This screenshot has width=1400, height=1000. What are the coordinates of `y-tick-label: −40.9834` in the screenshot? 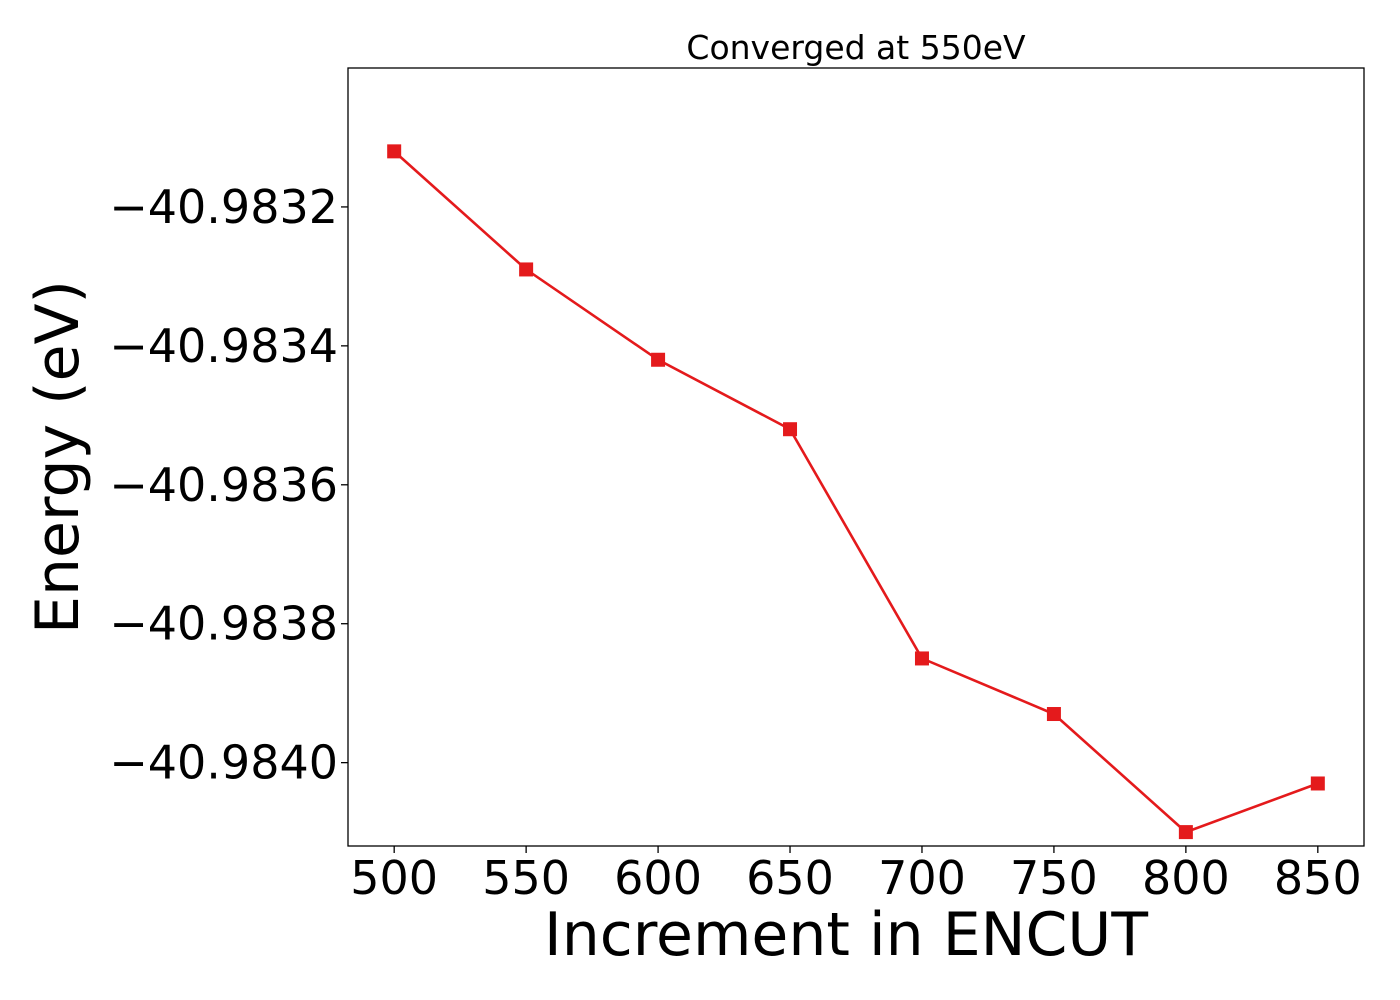 It's located at (223, 346).